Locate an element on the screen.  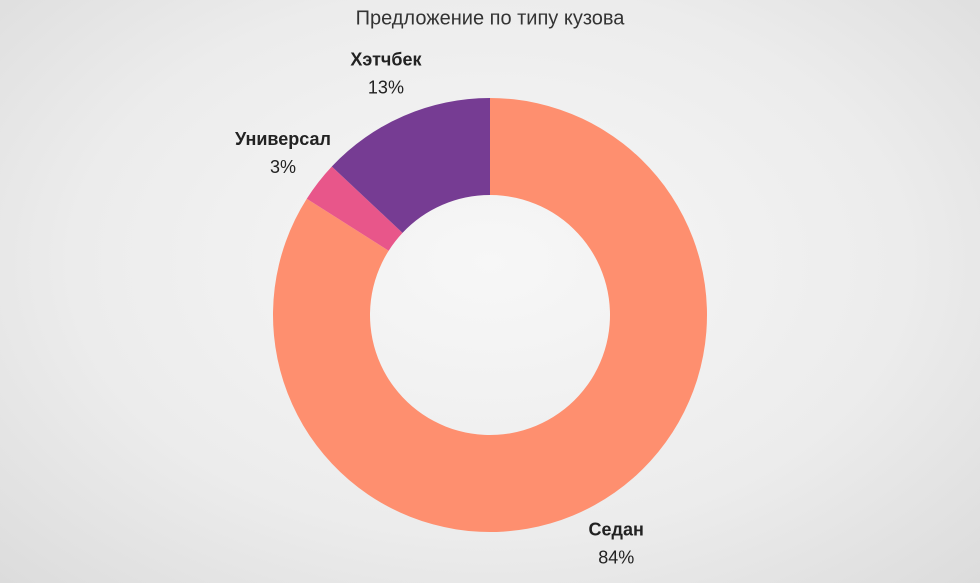
slice-label: Седан is located at coordinates (616, 529).